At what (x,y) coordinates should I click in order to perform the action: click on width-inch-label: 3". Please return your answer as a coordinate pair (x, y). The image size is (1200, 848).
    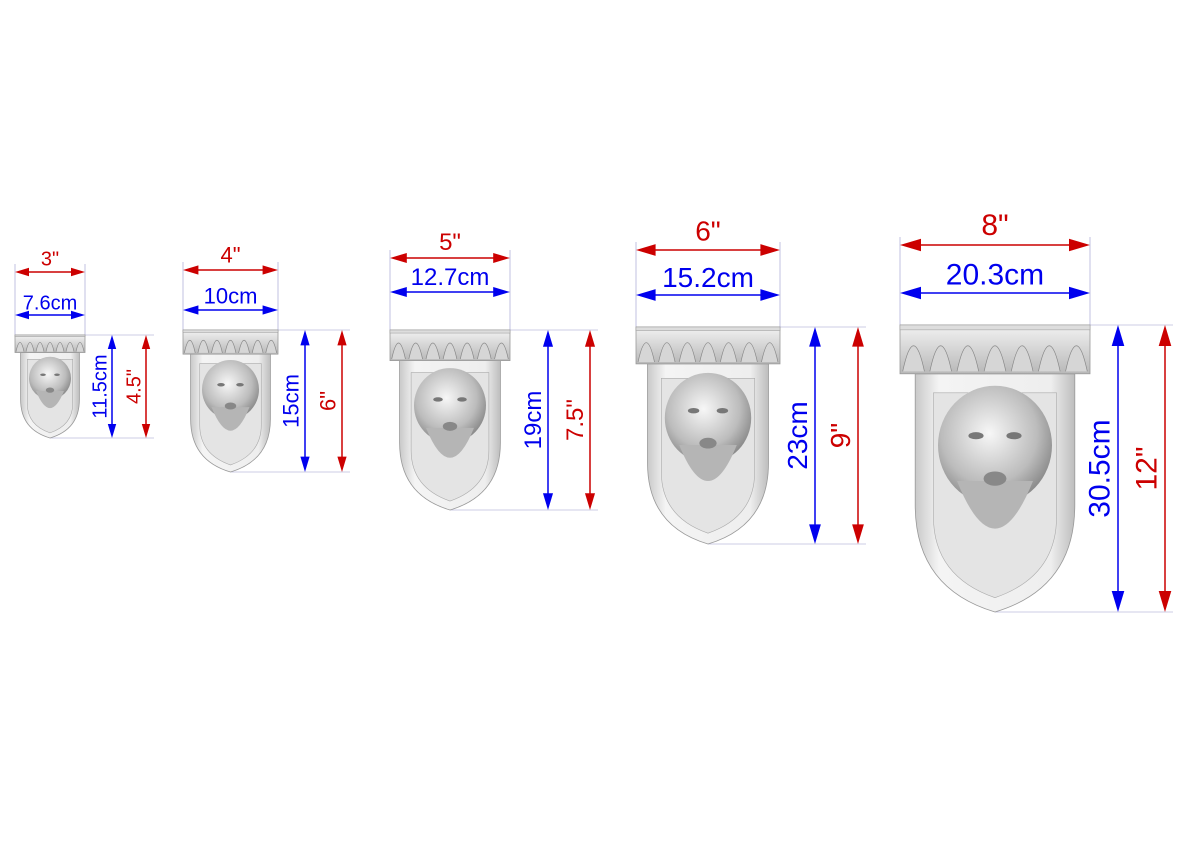
    Looking at the image, I should click on (50, 259).